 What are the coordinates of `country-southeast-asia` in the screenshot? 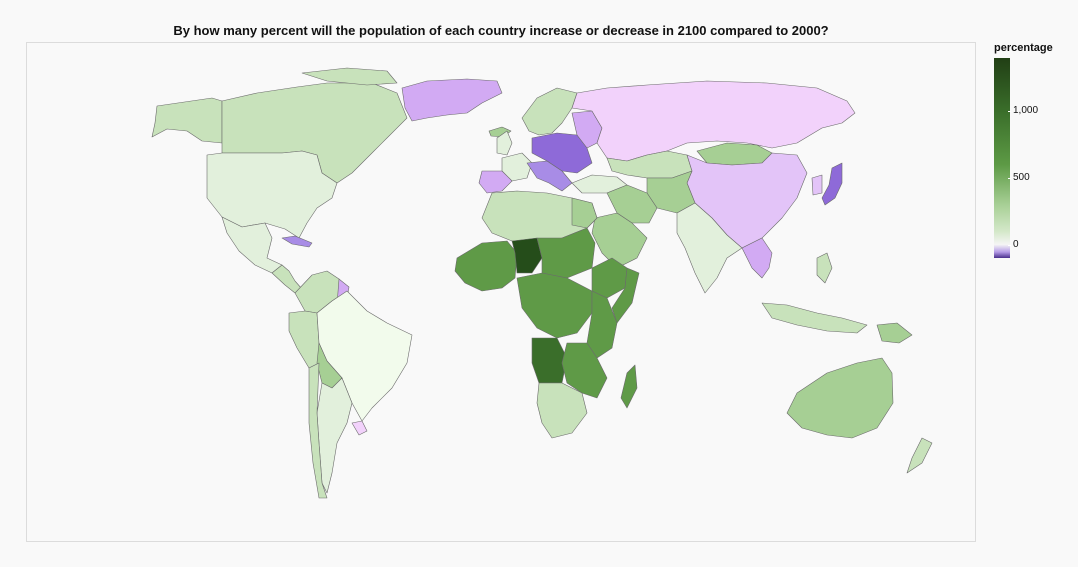 It's located at (757, 258).